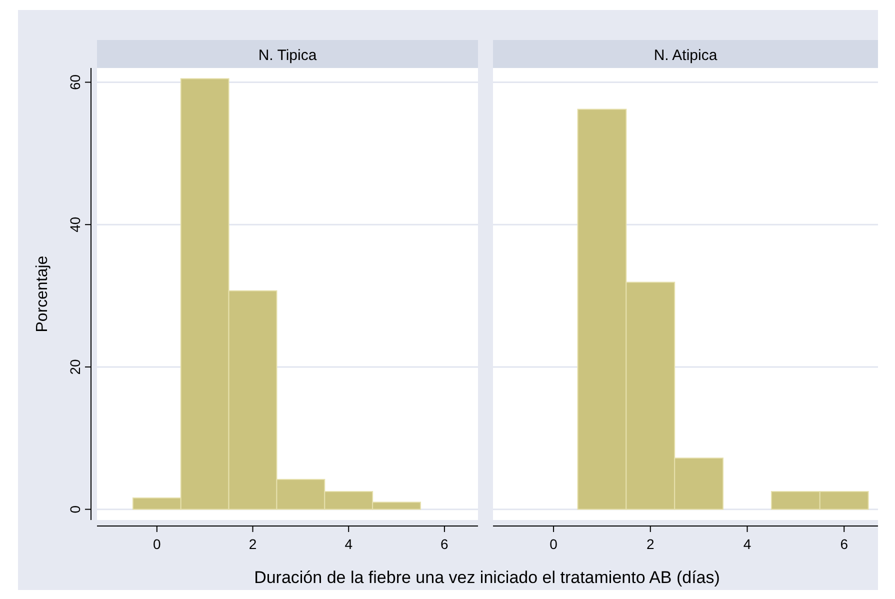  I want to click on x-axis-title: Duración de la fiebre una vez iniciado el tratamiento AB (días), so click(487, 577).